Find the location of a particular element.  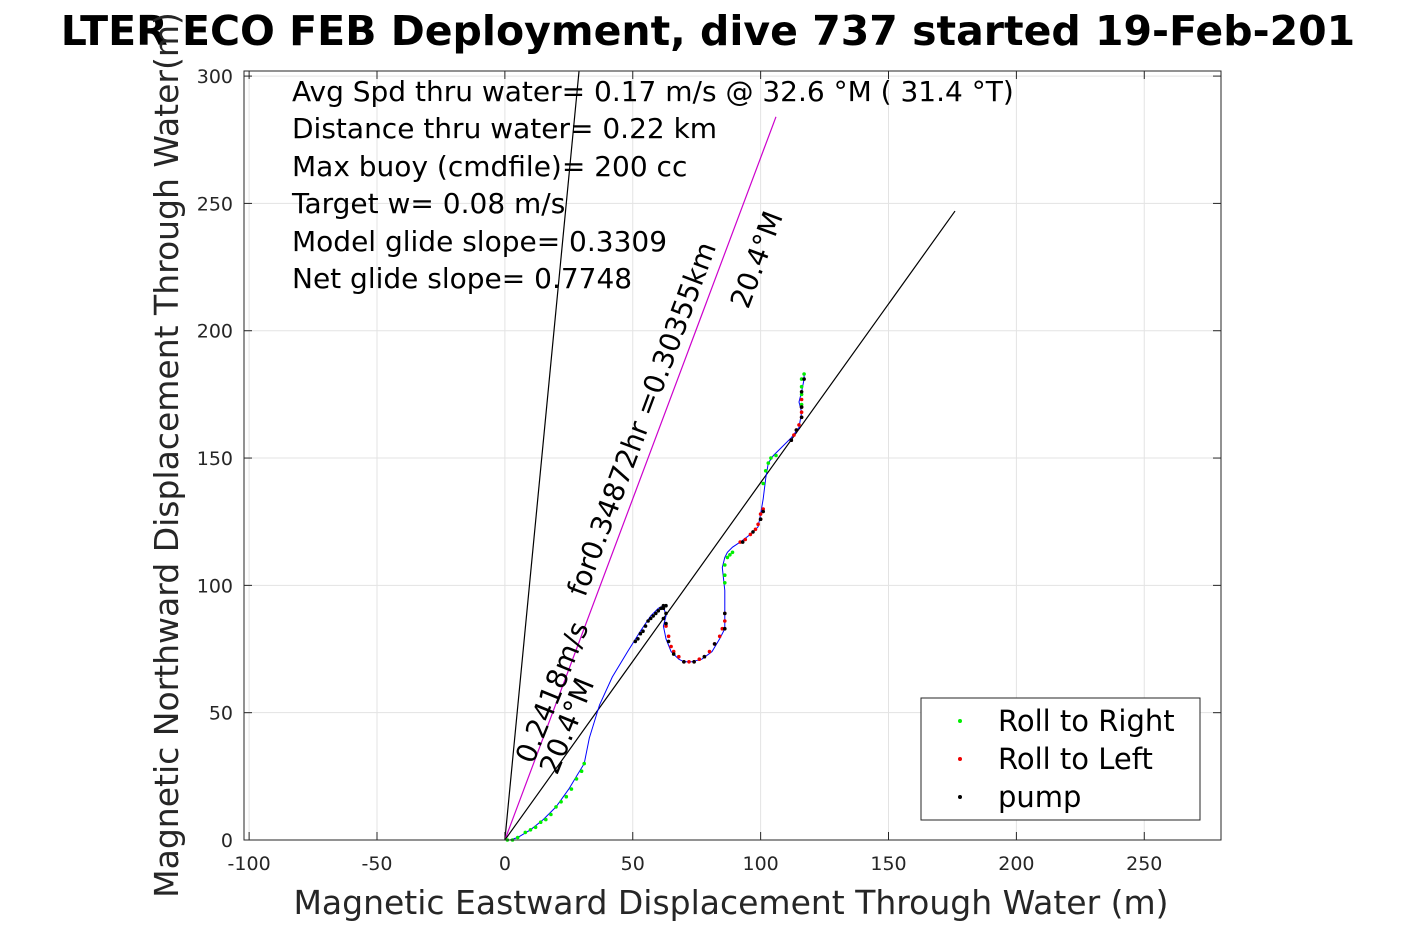

legend: Roll to Right Roll to Left pump is located at coordinates (1060, 759).